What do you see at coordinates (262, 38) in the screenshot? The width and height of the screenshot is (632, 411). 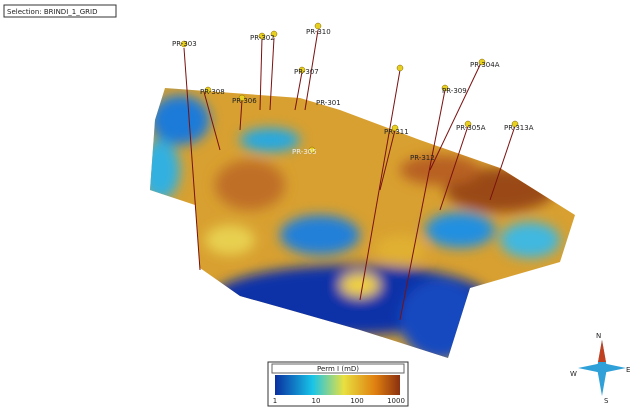 I see `well-label: PR-302` at bounding box center [262, 38].